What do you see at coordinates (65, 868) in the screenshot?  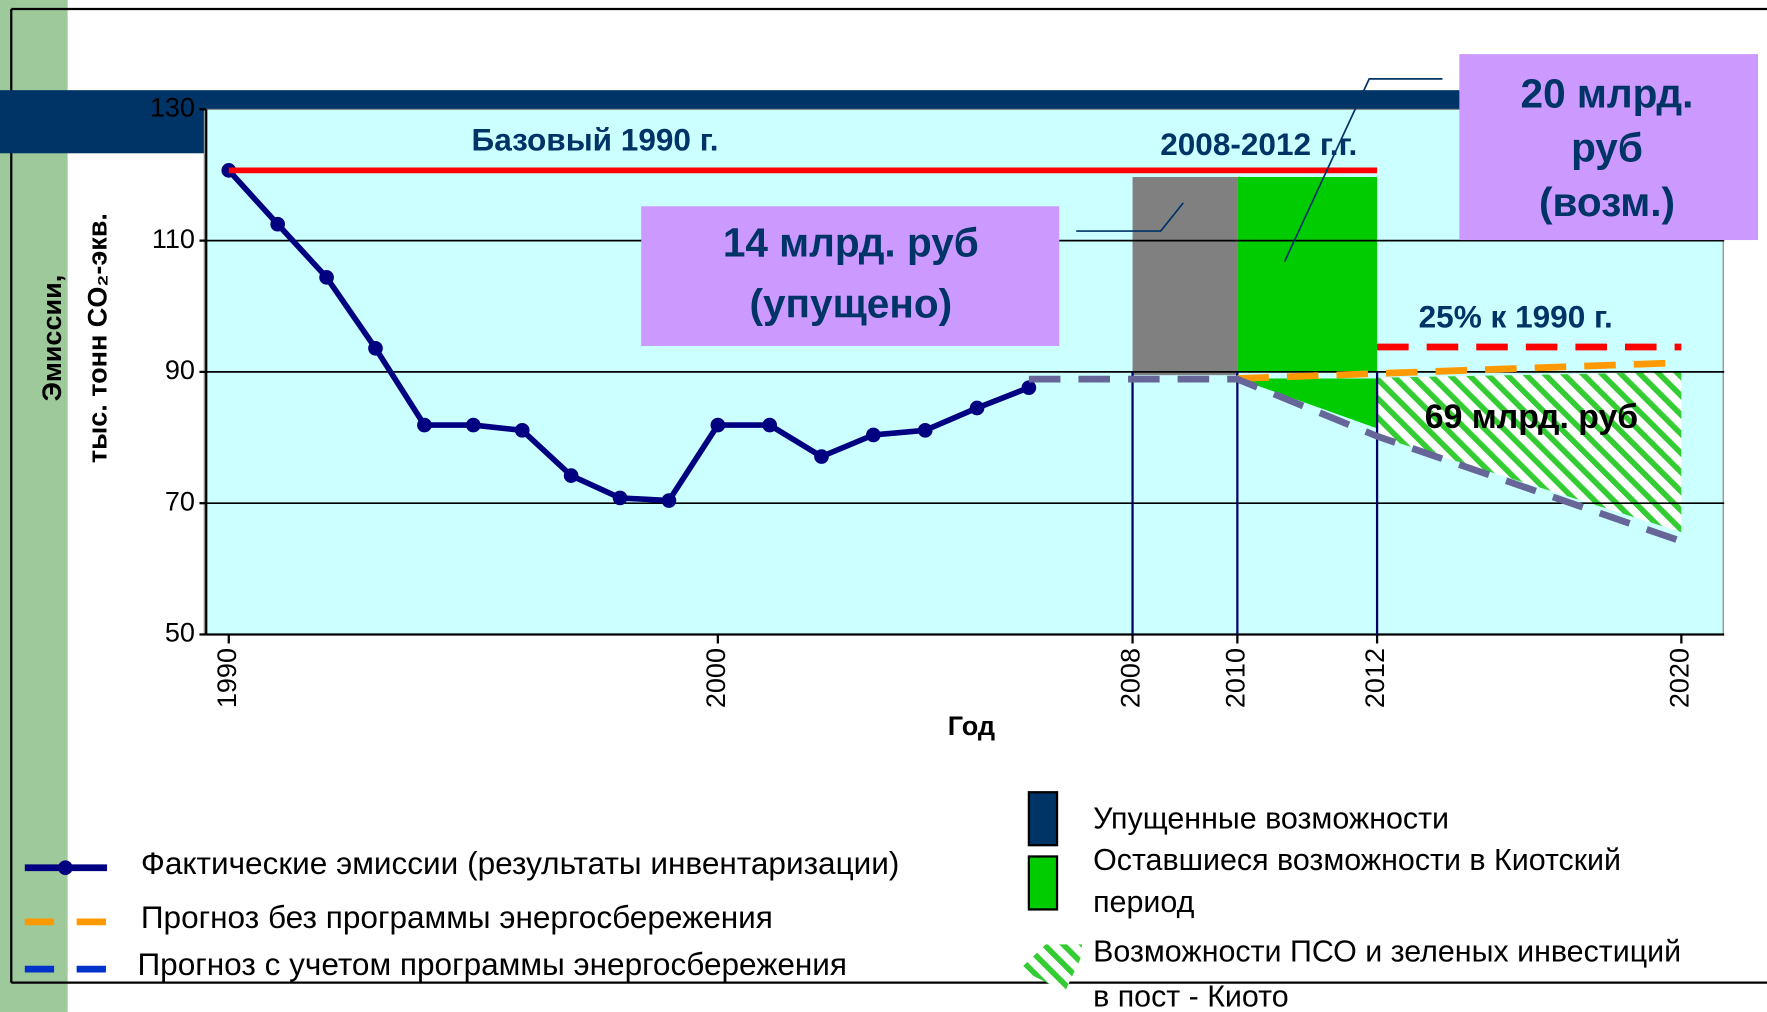 I see `legend-marker` at bounding box center [65, 868].